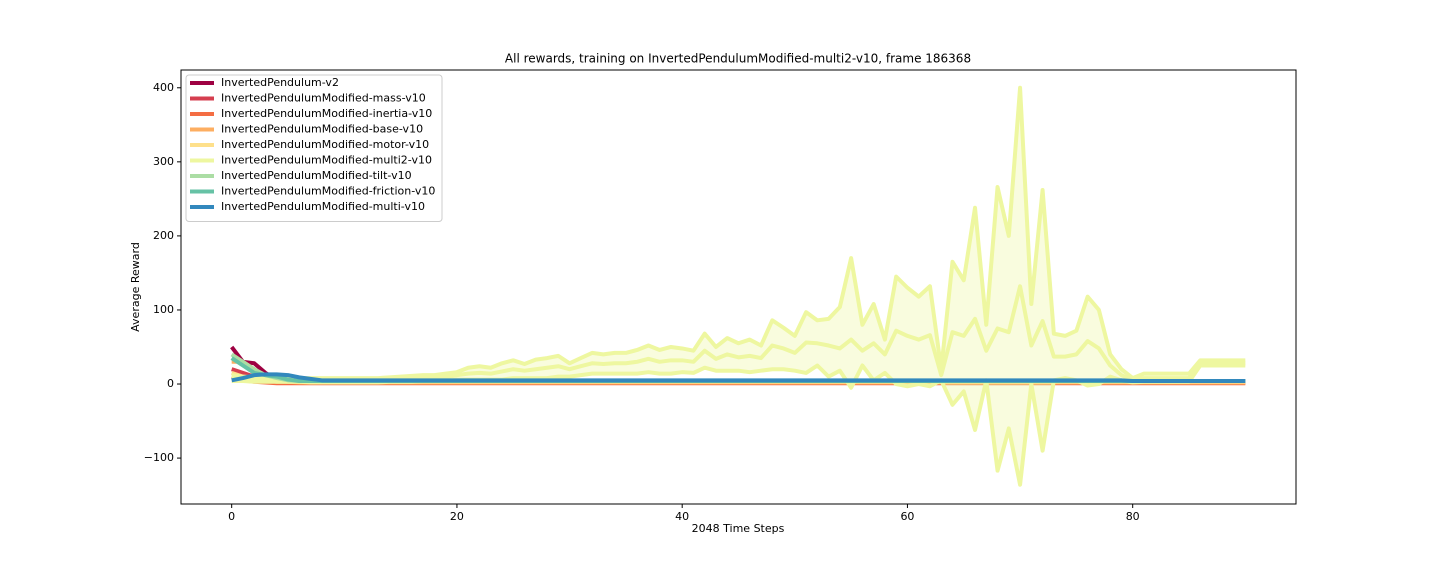  I want to click on legend-label: InvertedPendulumModified-multi-v10, so click(323, 206).